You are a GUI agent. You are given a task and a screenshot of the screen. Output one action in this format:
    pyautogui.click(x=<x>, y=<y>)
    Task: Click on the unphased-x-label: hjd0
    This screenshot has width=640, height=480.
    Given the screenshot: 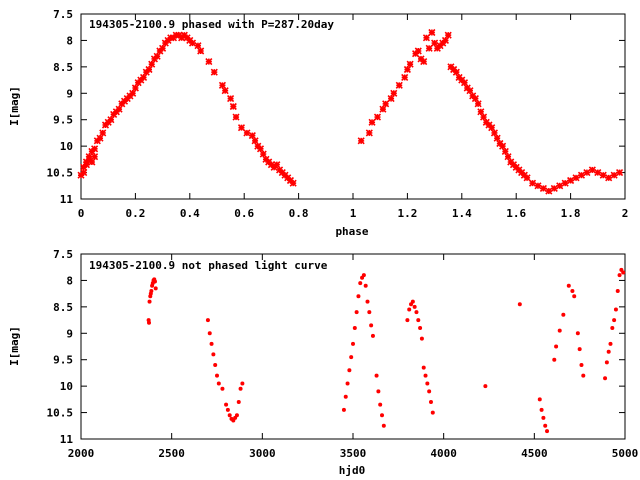 What is the action you would take?
    pyautogui.click(x=352, y=470)
    